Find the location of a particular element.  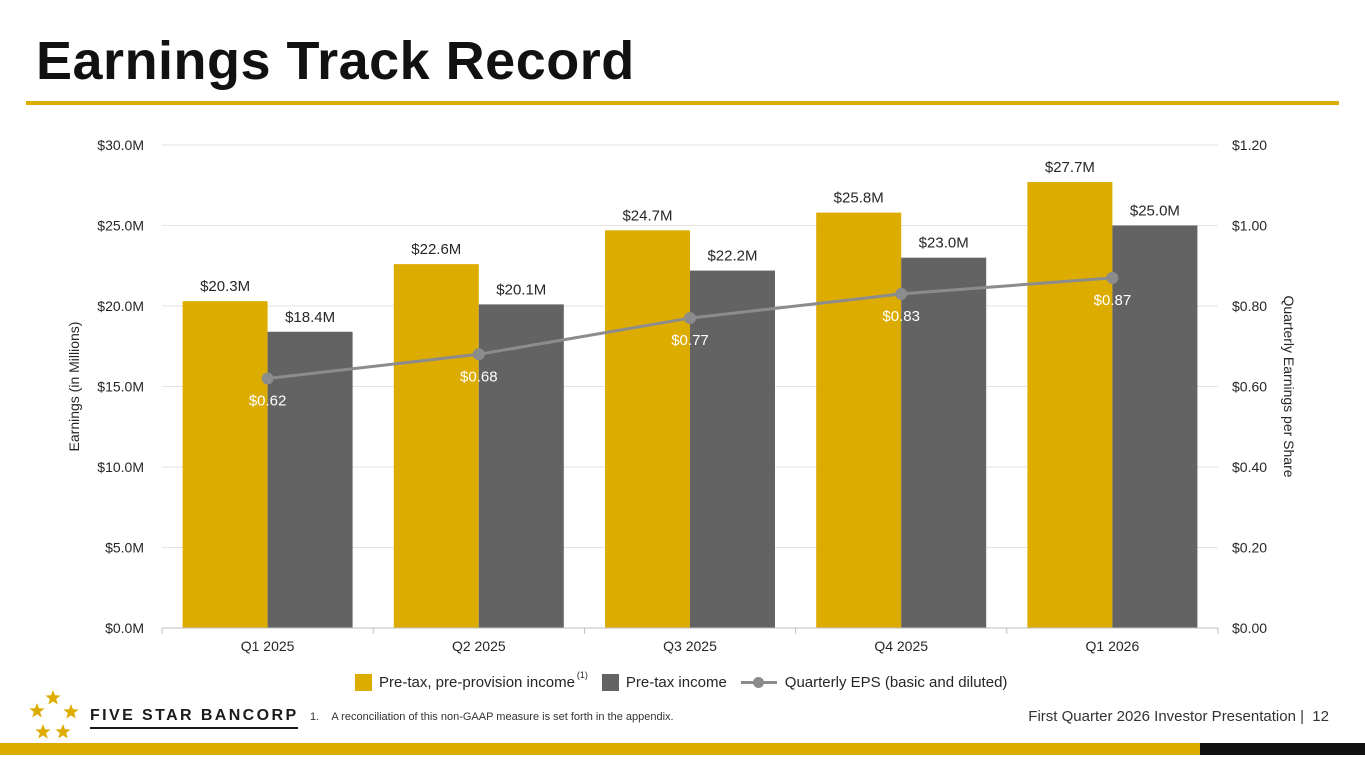

eps-data-label: $0.62 is located at coordinates (268, 400).